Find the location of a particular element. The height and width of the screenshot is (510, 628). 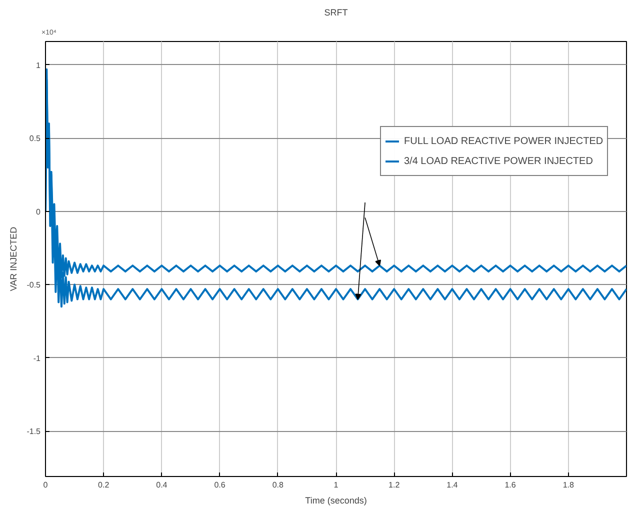

x-tick-label: 1.4 is located at coordinates (452, 485).